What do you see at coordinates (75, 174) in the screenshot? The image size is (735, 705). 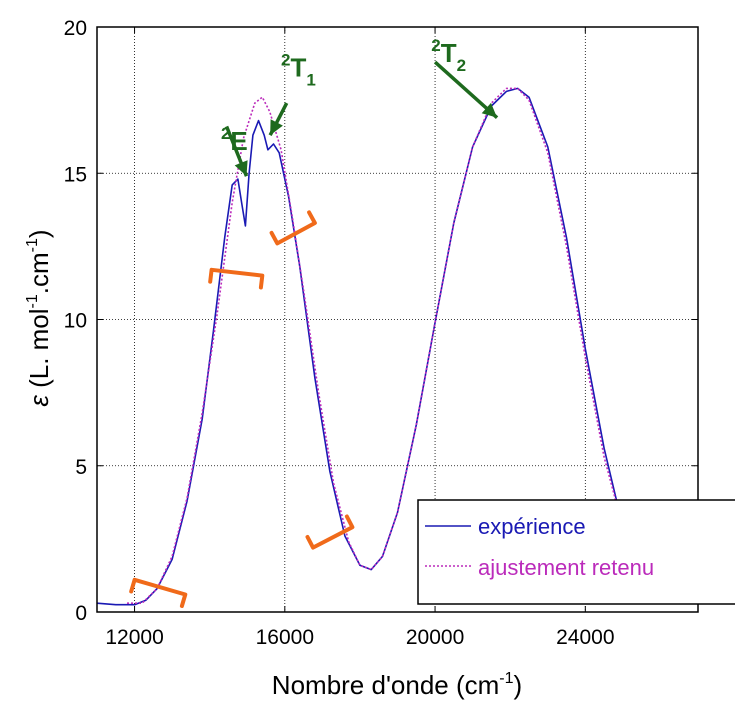 I see `y-tick-label: 15` at bounding box center [75, 174].